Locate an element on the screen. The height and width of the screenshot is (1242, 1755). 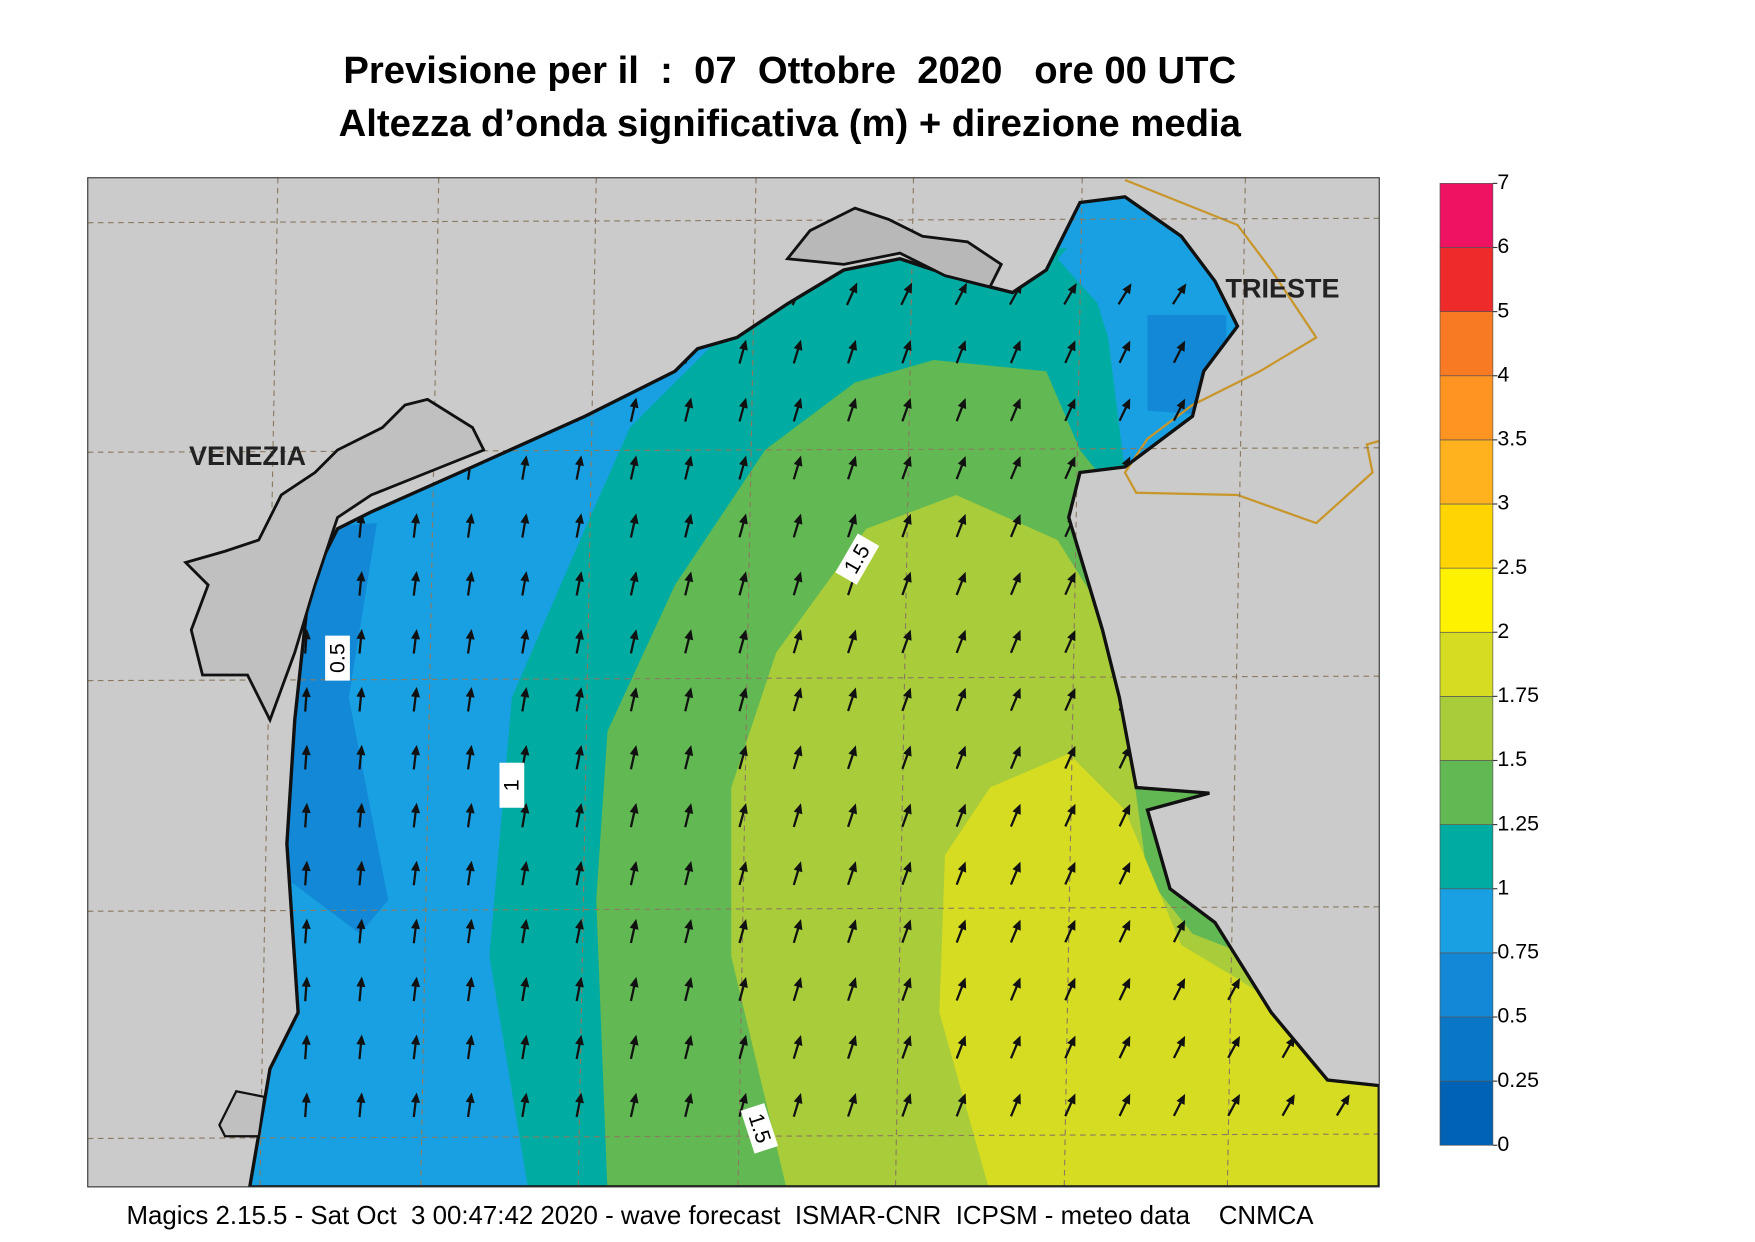
contour-label-box is located at coordinates (857, 559).